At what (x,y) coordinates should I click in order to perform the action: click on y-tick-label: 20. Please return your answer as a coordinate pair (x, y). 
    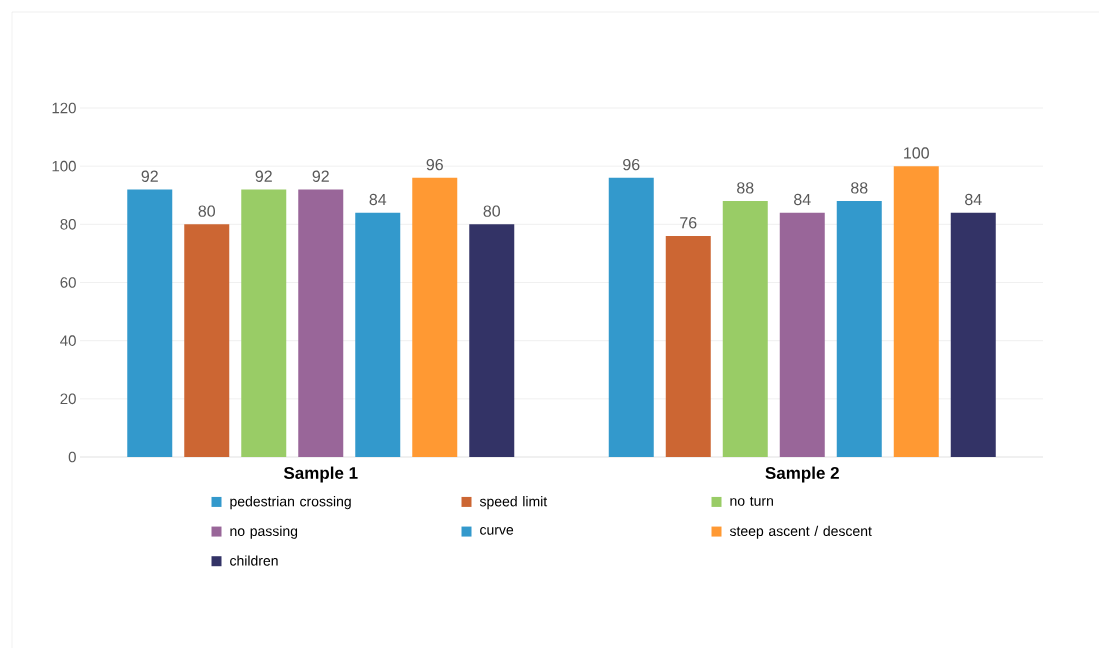
    Looking at the image, I should click on (68, 399).